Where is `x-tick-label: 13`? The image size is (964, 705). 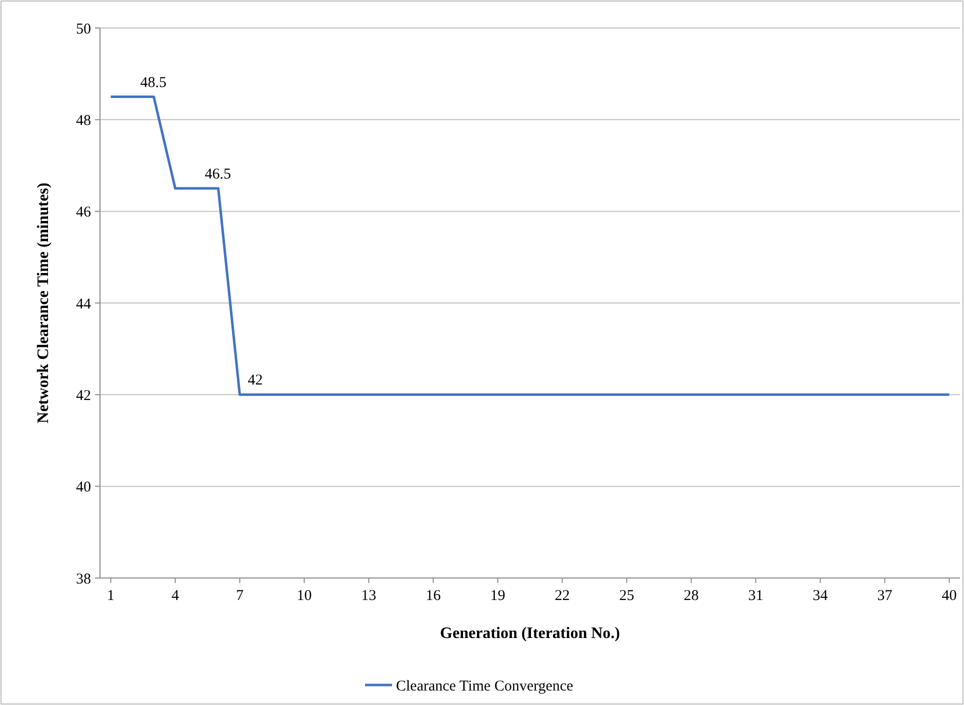
x-tick-label: 13 is located at coordinates (368, 596).